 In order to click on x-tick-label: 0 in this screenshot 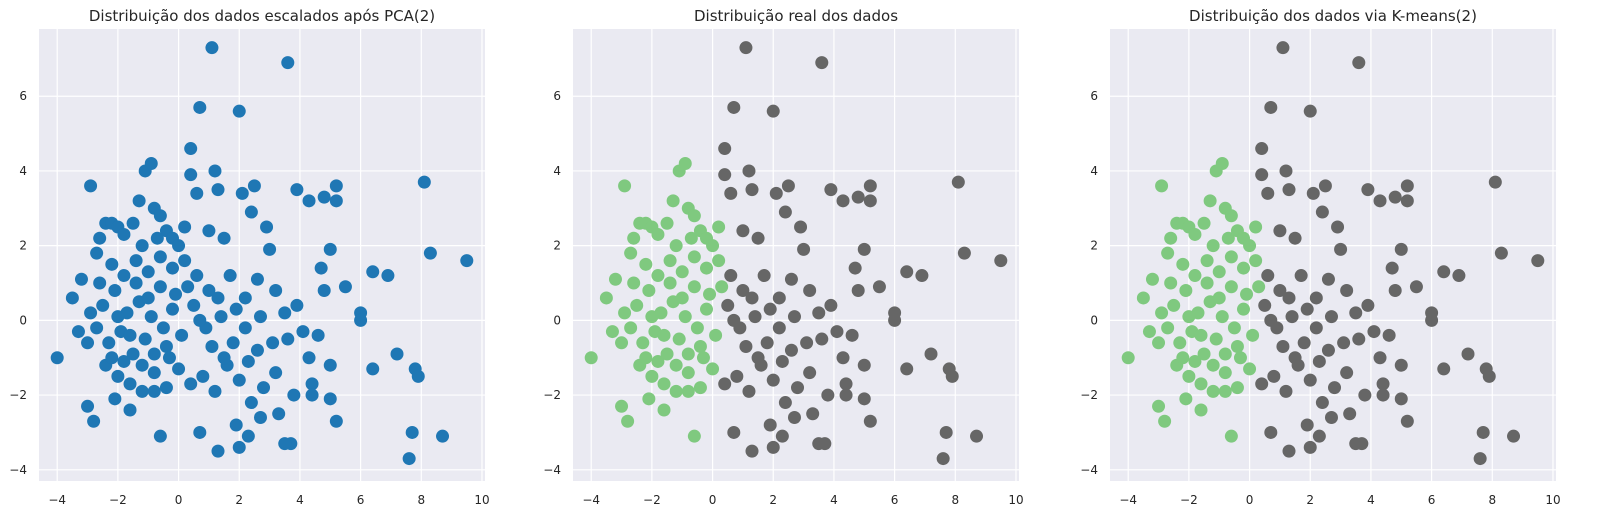, I will do `click(713, 500)`.